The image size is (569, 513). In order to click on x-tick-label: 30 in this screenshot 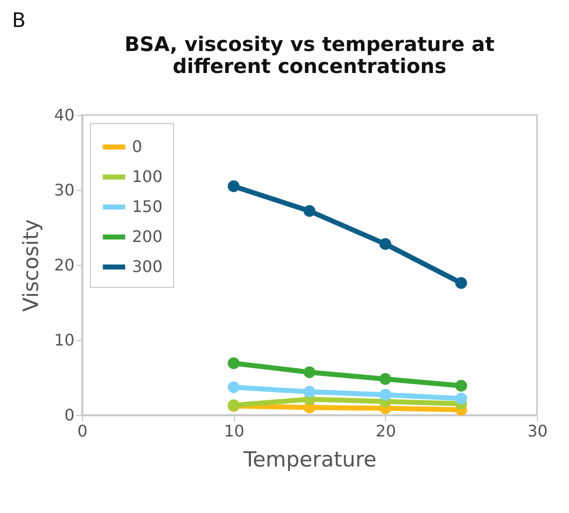, I will do `click(537, 431)`.